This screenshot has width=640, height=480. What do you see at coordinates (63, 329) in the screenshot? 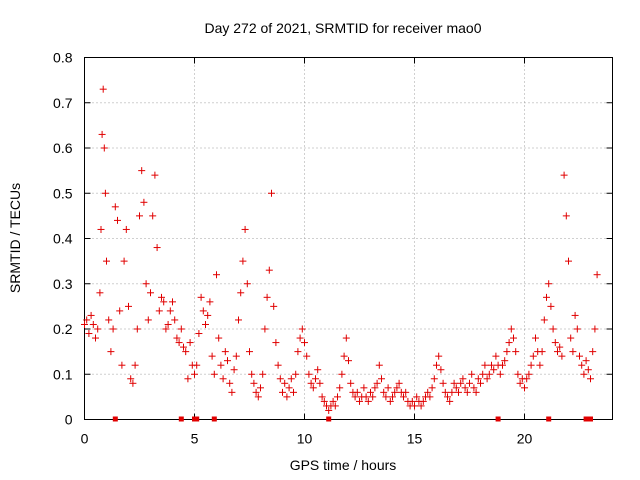
I see `y-tick-label: 0.2` at bounding box center [63, 329].